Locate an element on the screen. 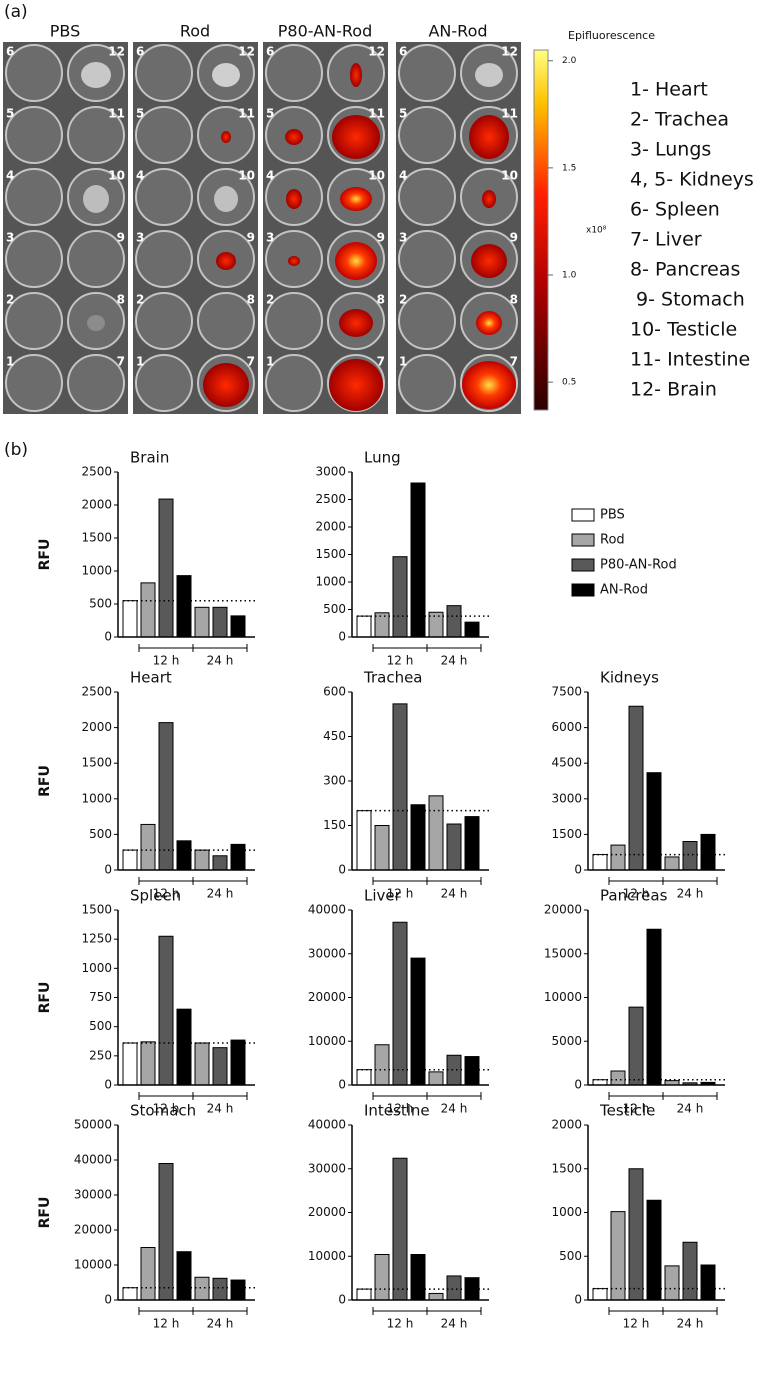 This screenshot has height=1383, width=759. well-number: 6 is located at coordinates (403, 52).